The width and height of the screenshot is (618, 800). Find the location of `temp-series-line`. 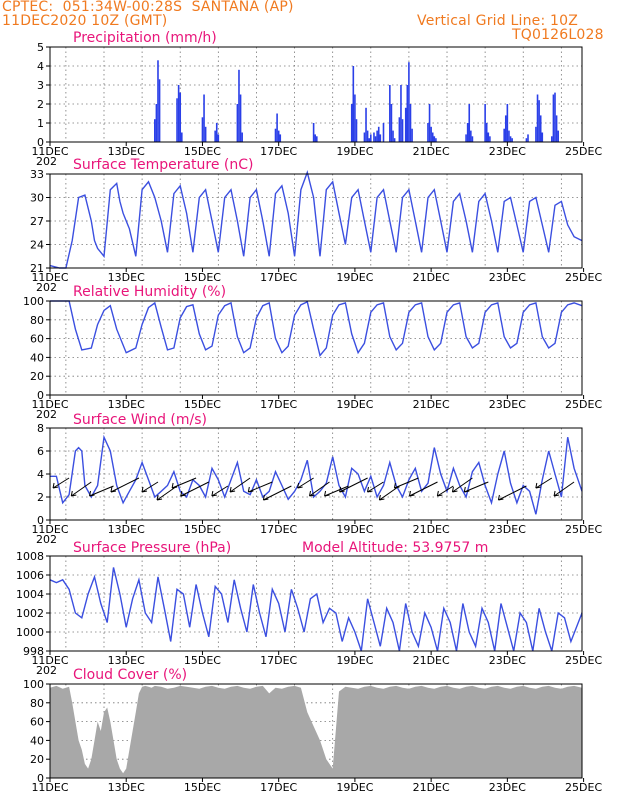

temp-series-line is located at coordinates (316, 219).